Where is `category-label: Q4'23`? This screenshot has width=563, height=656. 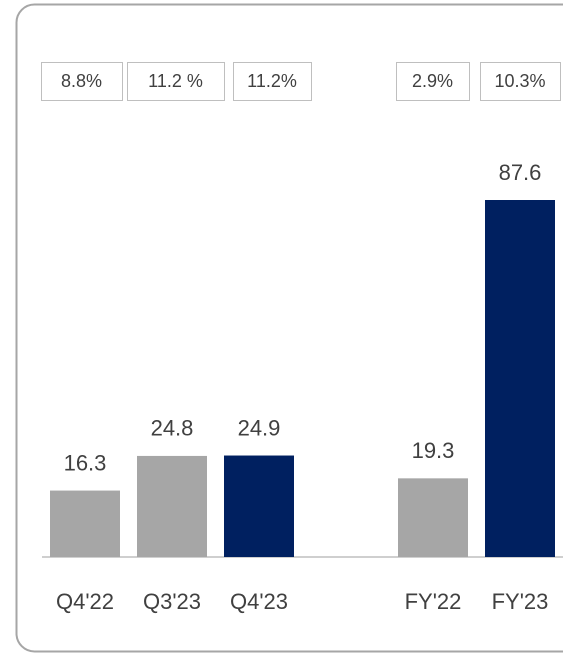
category-label: Q4'23 is located at coordinates (259, 601).